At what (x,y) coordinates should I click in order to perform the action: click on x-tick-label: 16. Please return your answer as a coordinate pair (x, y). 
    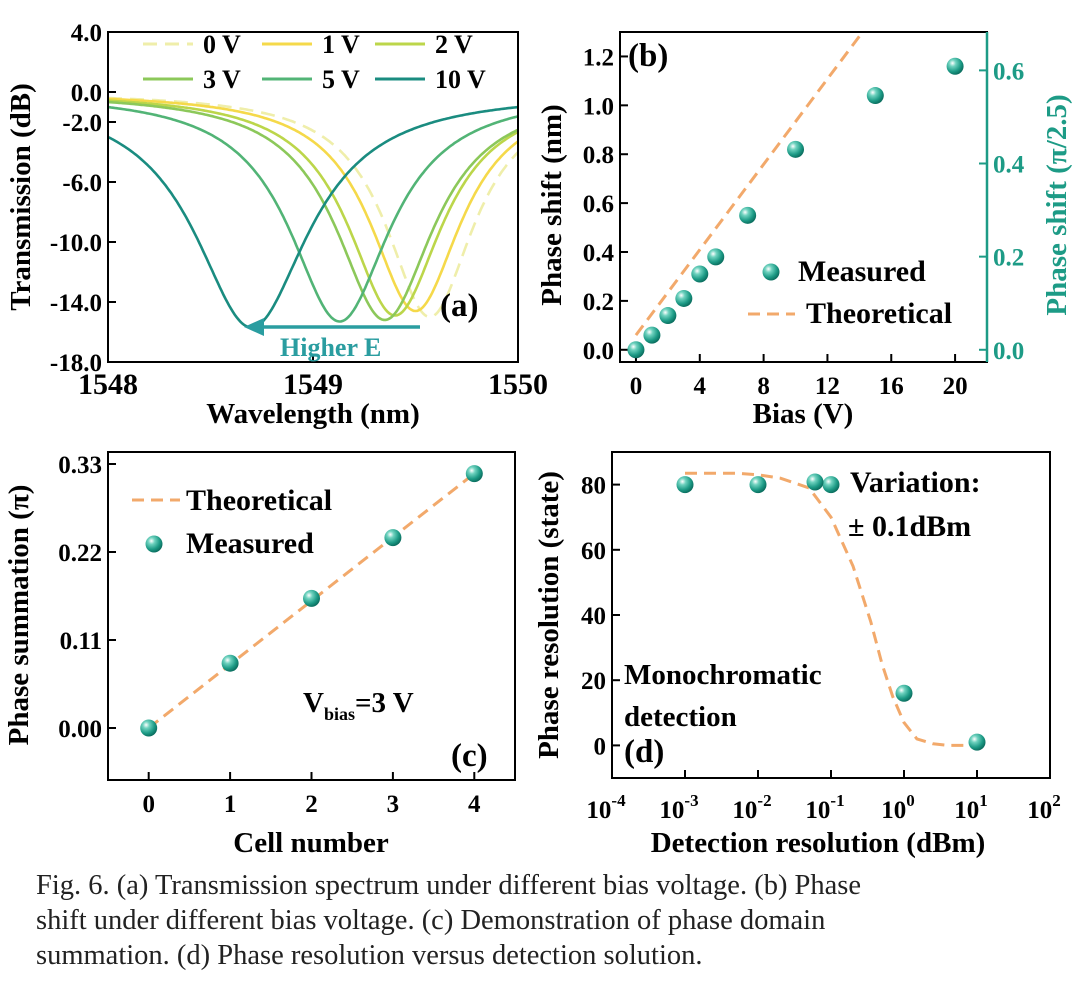
    Looking at the image, I should click on (891, 386).